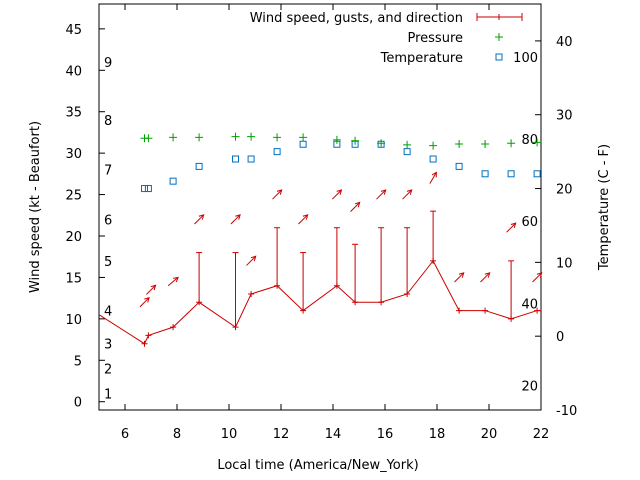 The height and width of the screenshot is (480, 640). What do you see at coordinates (108, 262) in the screenshot?
I see `beaufort-label: 5` at bounding box center [108, 262].